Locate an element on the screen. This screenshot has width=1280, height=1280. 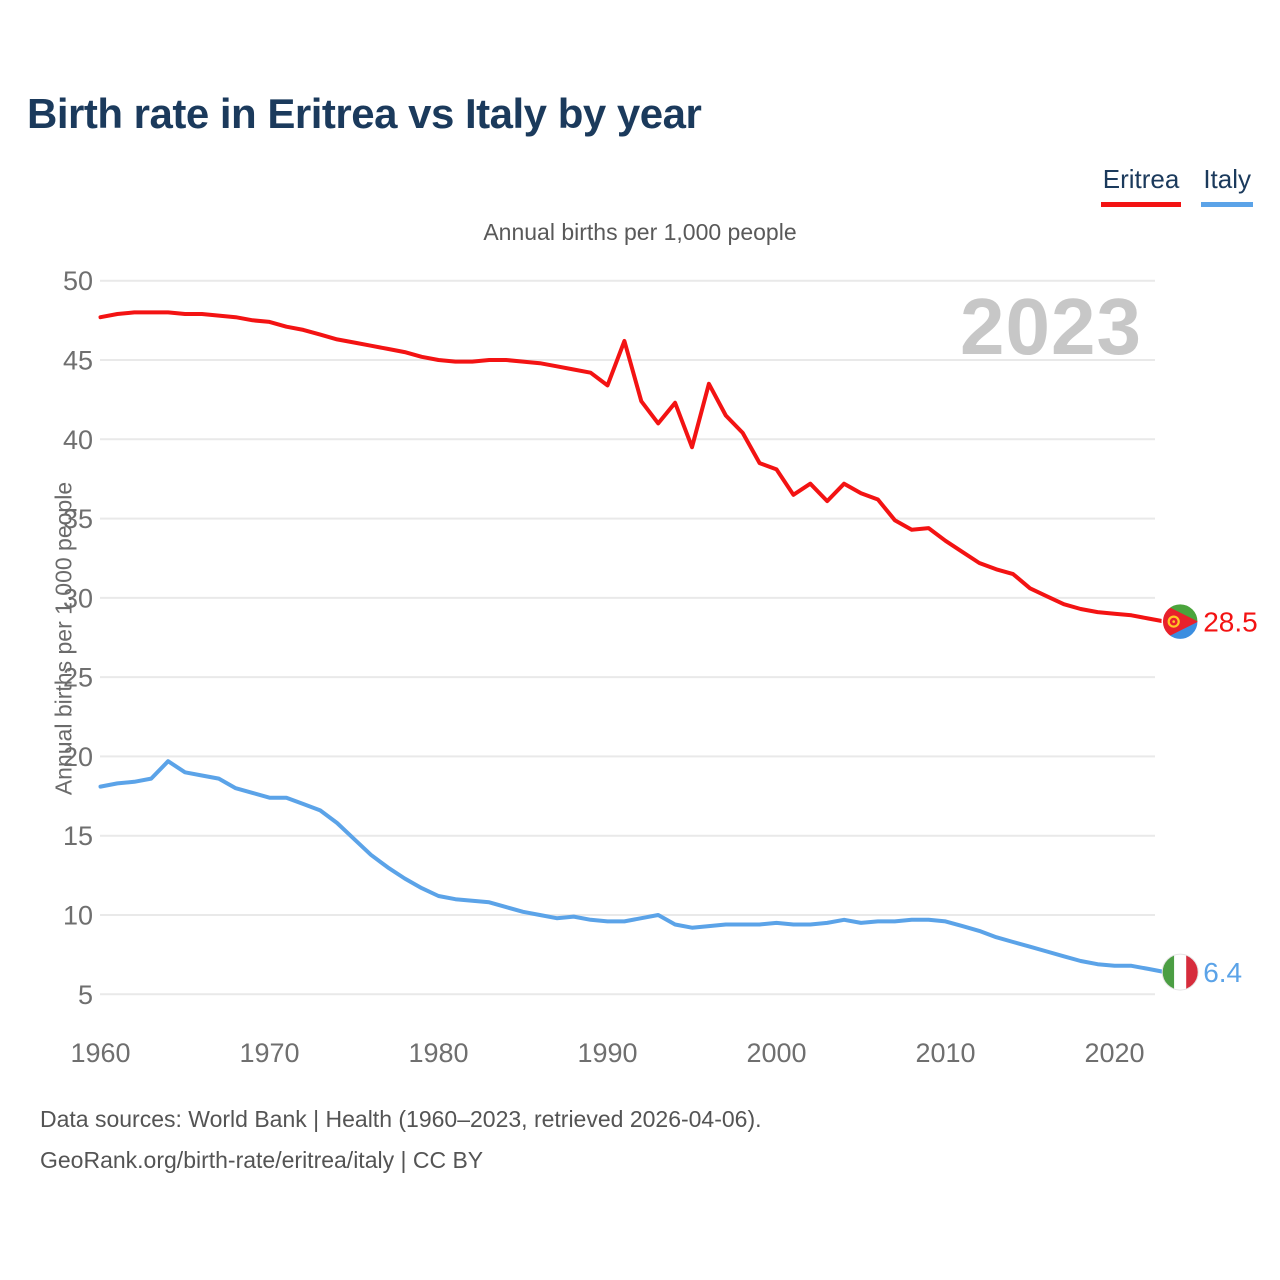
x-tick-label: 1960 is located at coordinates (100, 1053).